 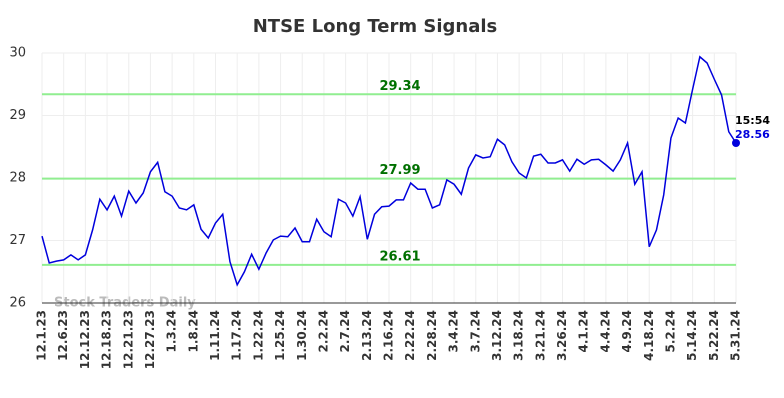 I want to click on x-tick-label: 5.2.24, so click(x=670, y=331).